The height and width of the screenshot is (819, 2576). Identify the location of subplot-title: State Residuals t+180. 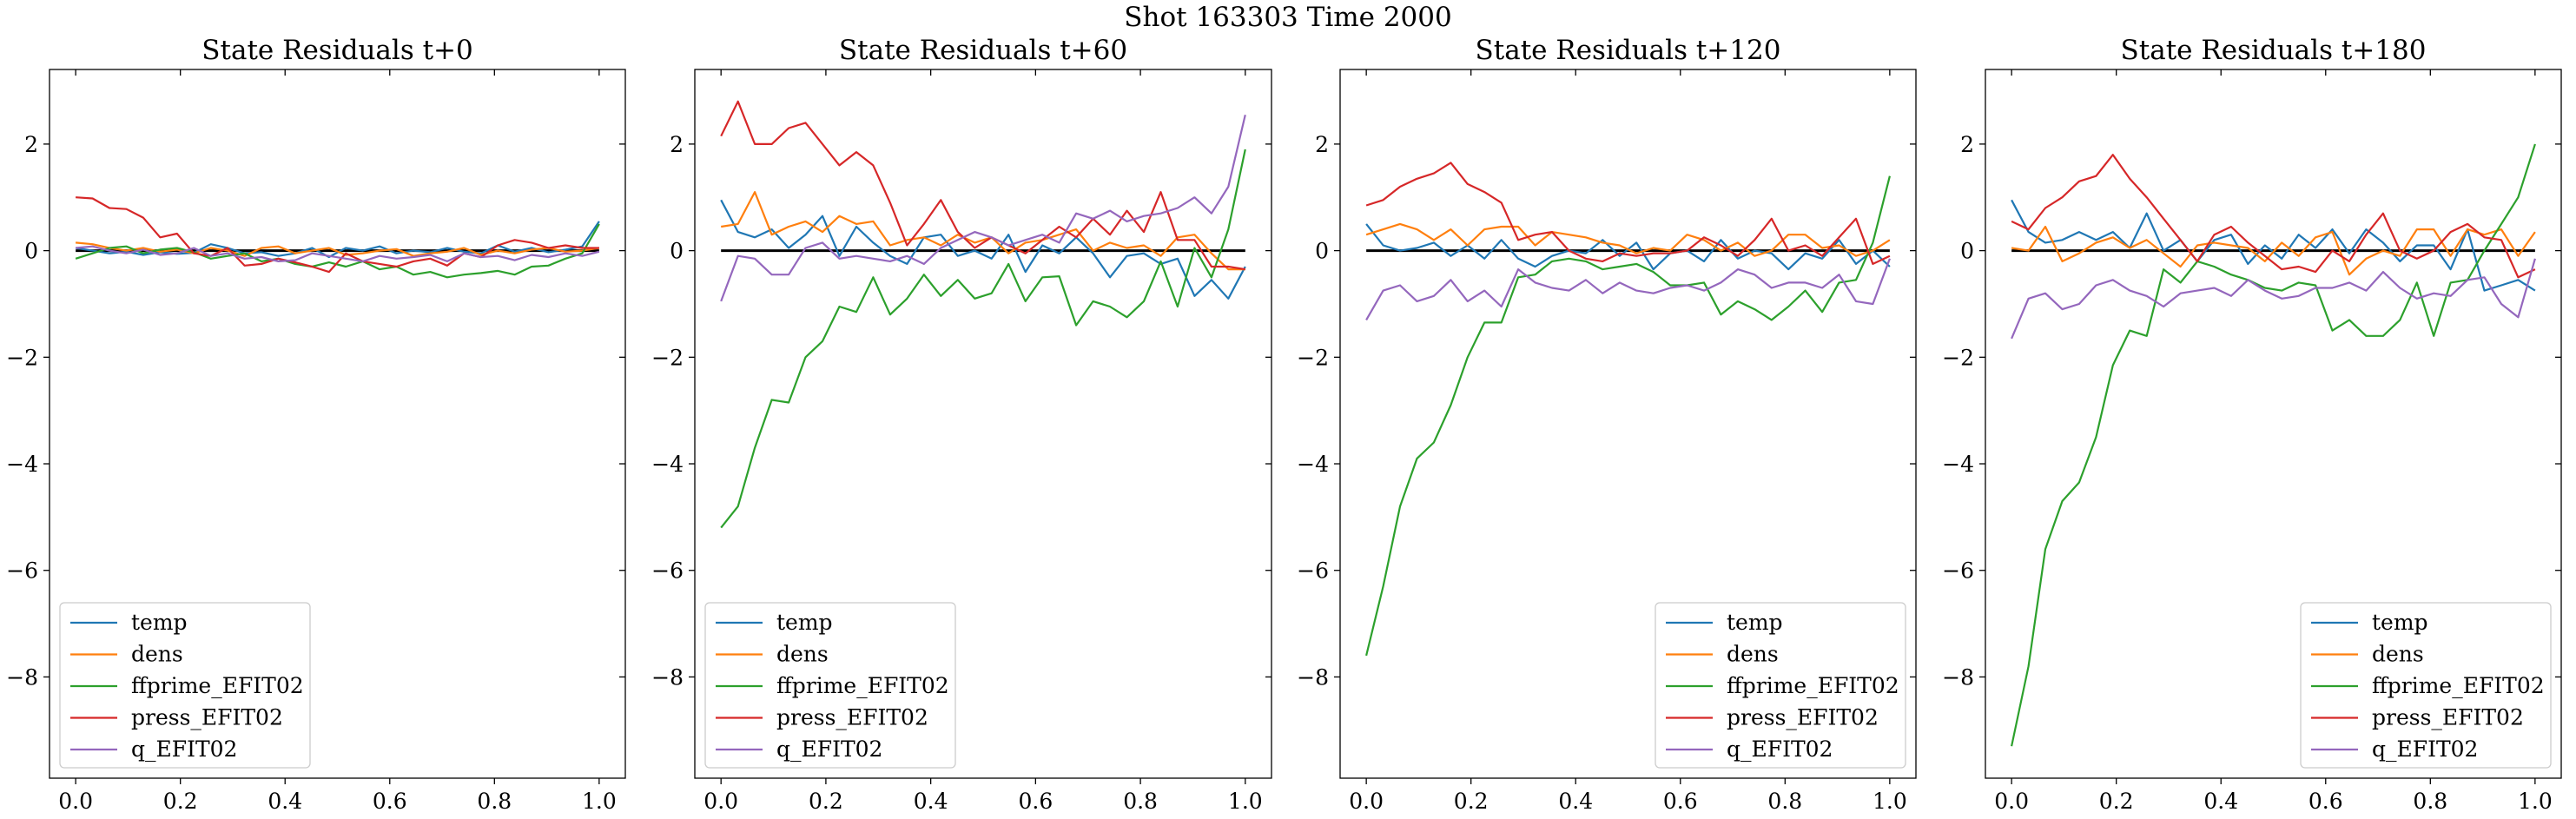
(2274, 50).